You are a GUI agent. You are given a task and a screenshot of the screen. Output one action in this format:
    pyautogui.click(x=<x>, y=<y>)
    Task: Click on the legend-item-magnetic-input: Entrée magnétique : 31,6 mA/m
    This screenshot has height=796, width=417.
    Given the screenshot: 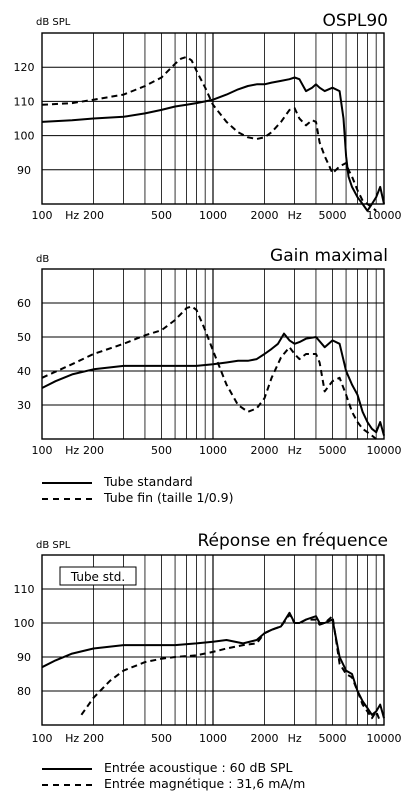 What is the action you would take?
    pyautogui.click(x=227, y=784)
    